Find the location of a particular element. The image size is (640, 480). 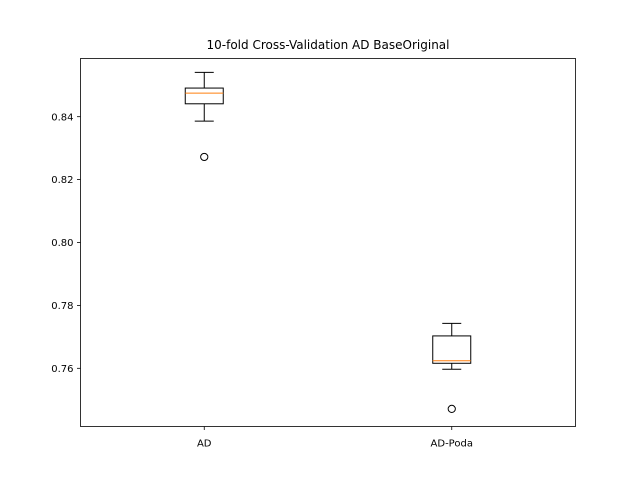

y-axis: 0.76 0.78 0.80 0.82 0.84 is located at coordinates (66, 243).